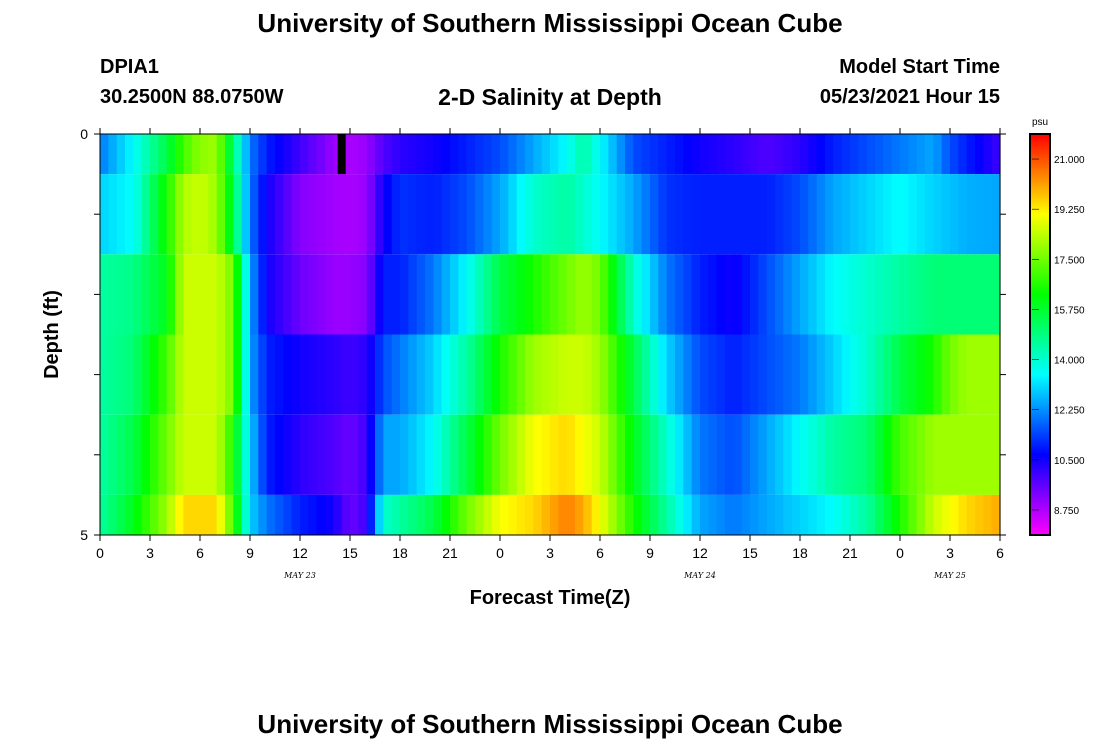 Image resolution: width=1100 pixels, height=750 pixels. What do you see at coordinates (1069, 310) in the screenshot?
I see `colorbar-label: 15.750` at bounding box center [1069, 310].